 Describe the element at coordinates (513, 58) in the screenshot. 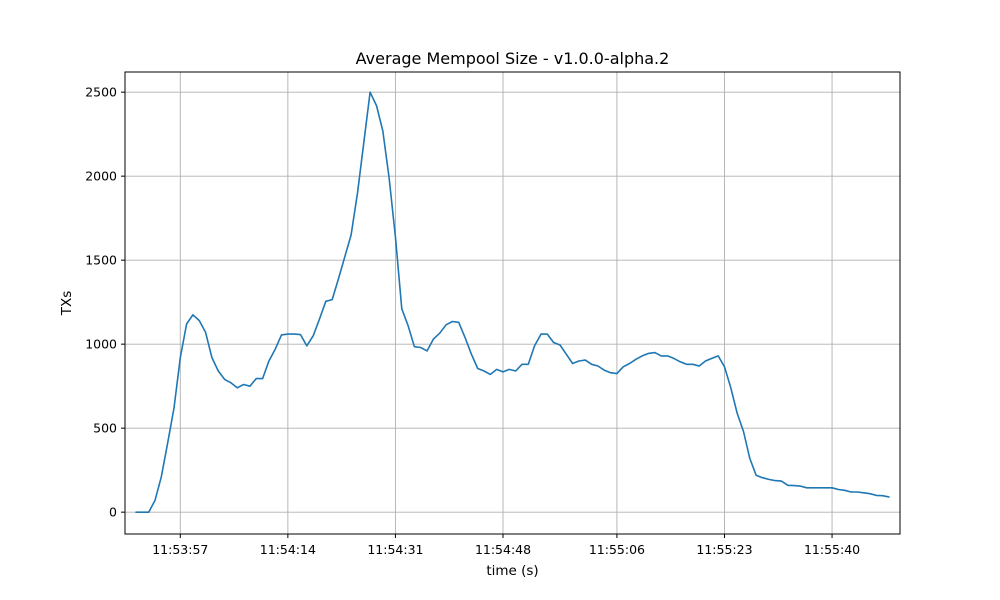

I see `chart-title: Average Mempool Size - v1.0.0-alpha.2` at that location.